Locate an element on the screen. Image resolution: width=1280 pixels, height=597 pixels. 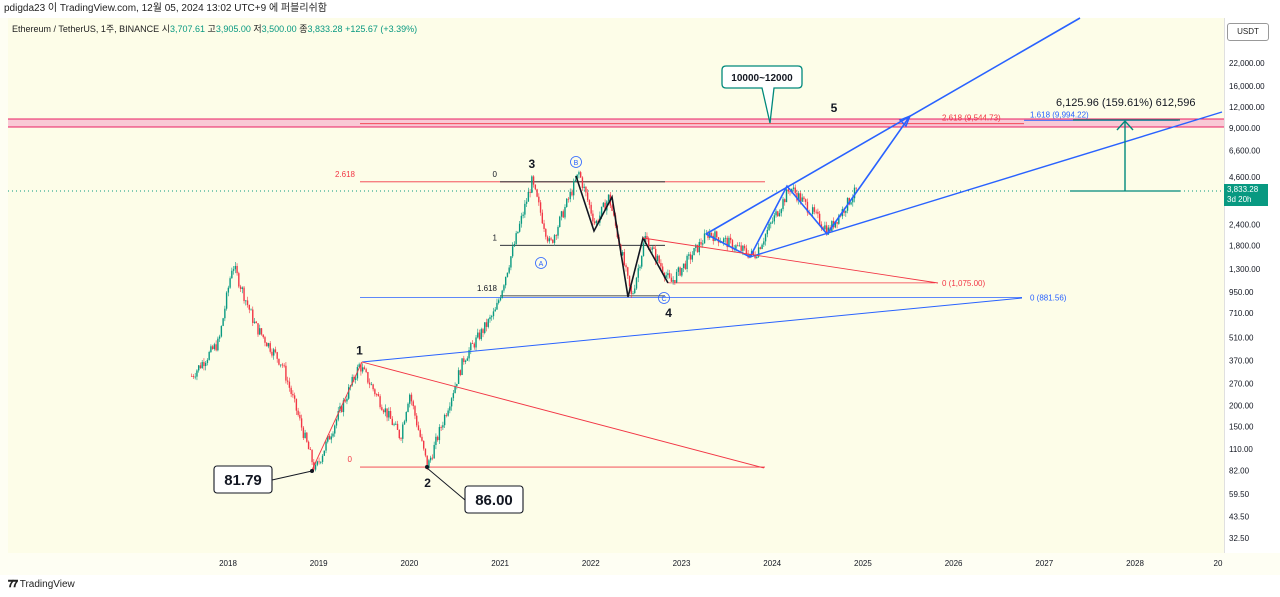
time-tick-label: 2028 is located at coordinates (1135, 563).